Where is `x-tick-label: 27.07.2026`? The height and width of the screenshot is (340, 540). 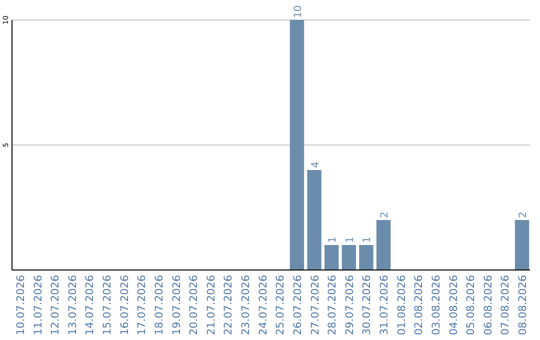 x-tick-label: 27.07.2026 is located at coordinates (315, 305).